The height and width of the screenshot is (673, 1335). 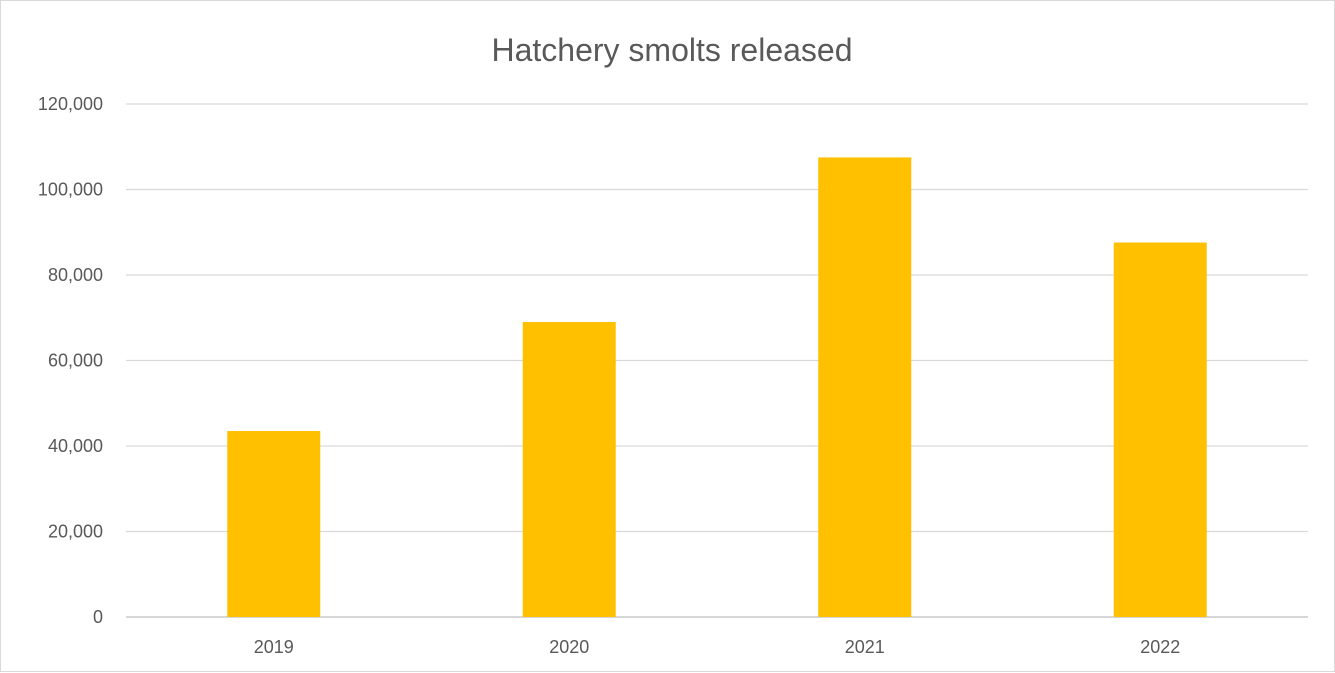 I want to click on y-tick-label: 40,000, so click(x=75, y=446).